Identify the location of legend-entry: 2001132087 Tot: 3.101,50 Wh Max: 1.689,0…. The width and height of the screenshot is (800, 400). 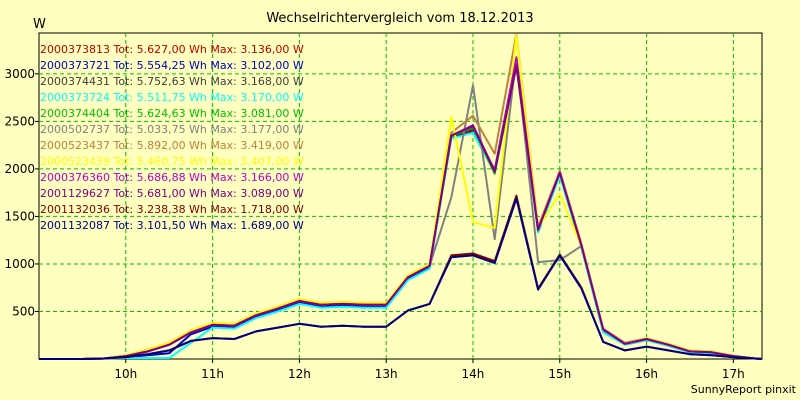
(172, 225).